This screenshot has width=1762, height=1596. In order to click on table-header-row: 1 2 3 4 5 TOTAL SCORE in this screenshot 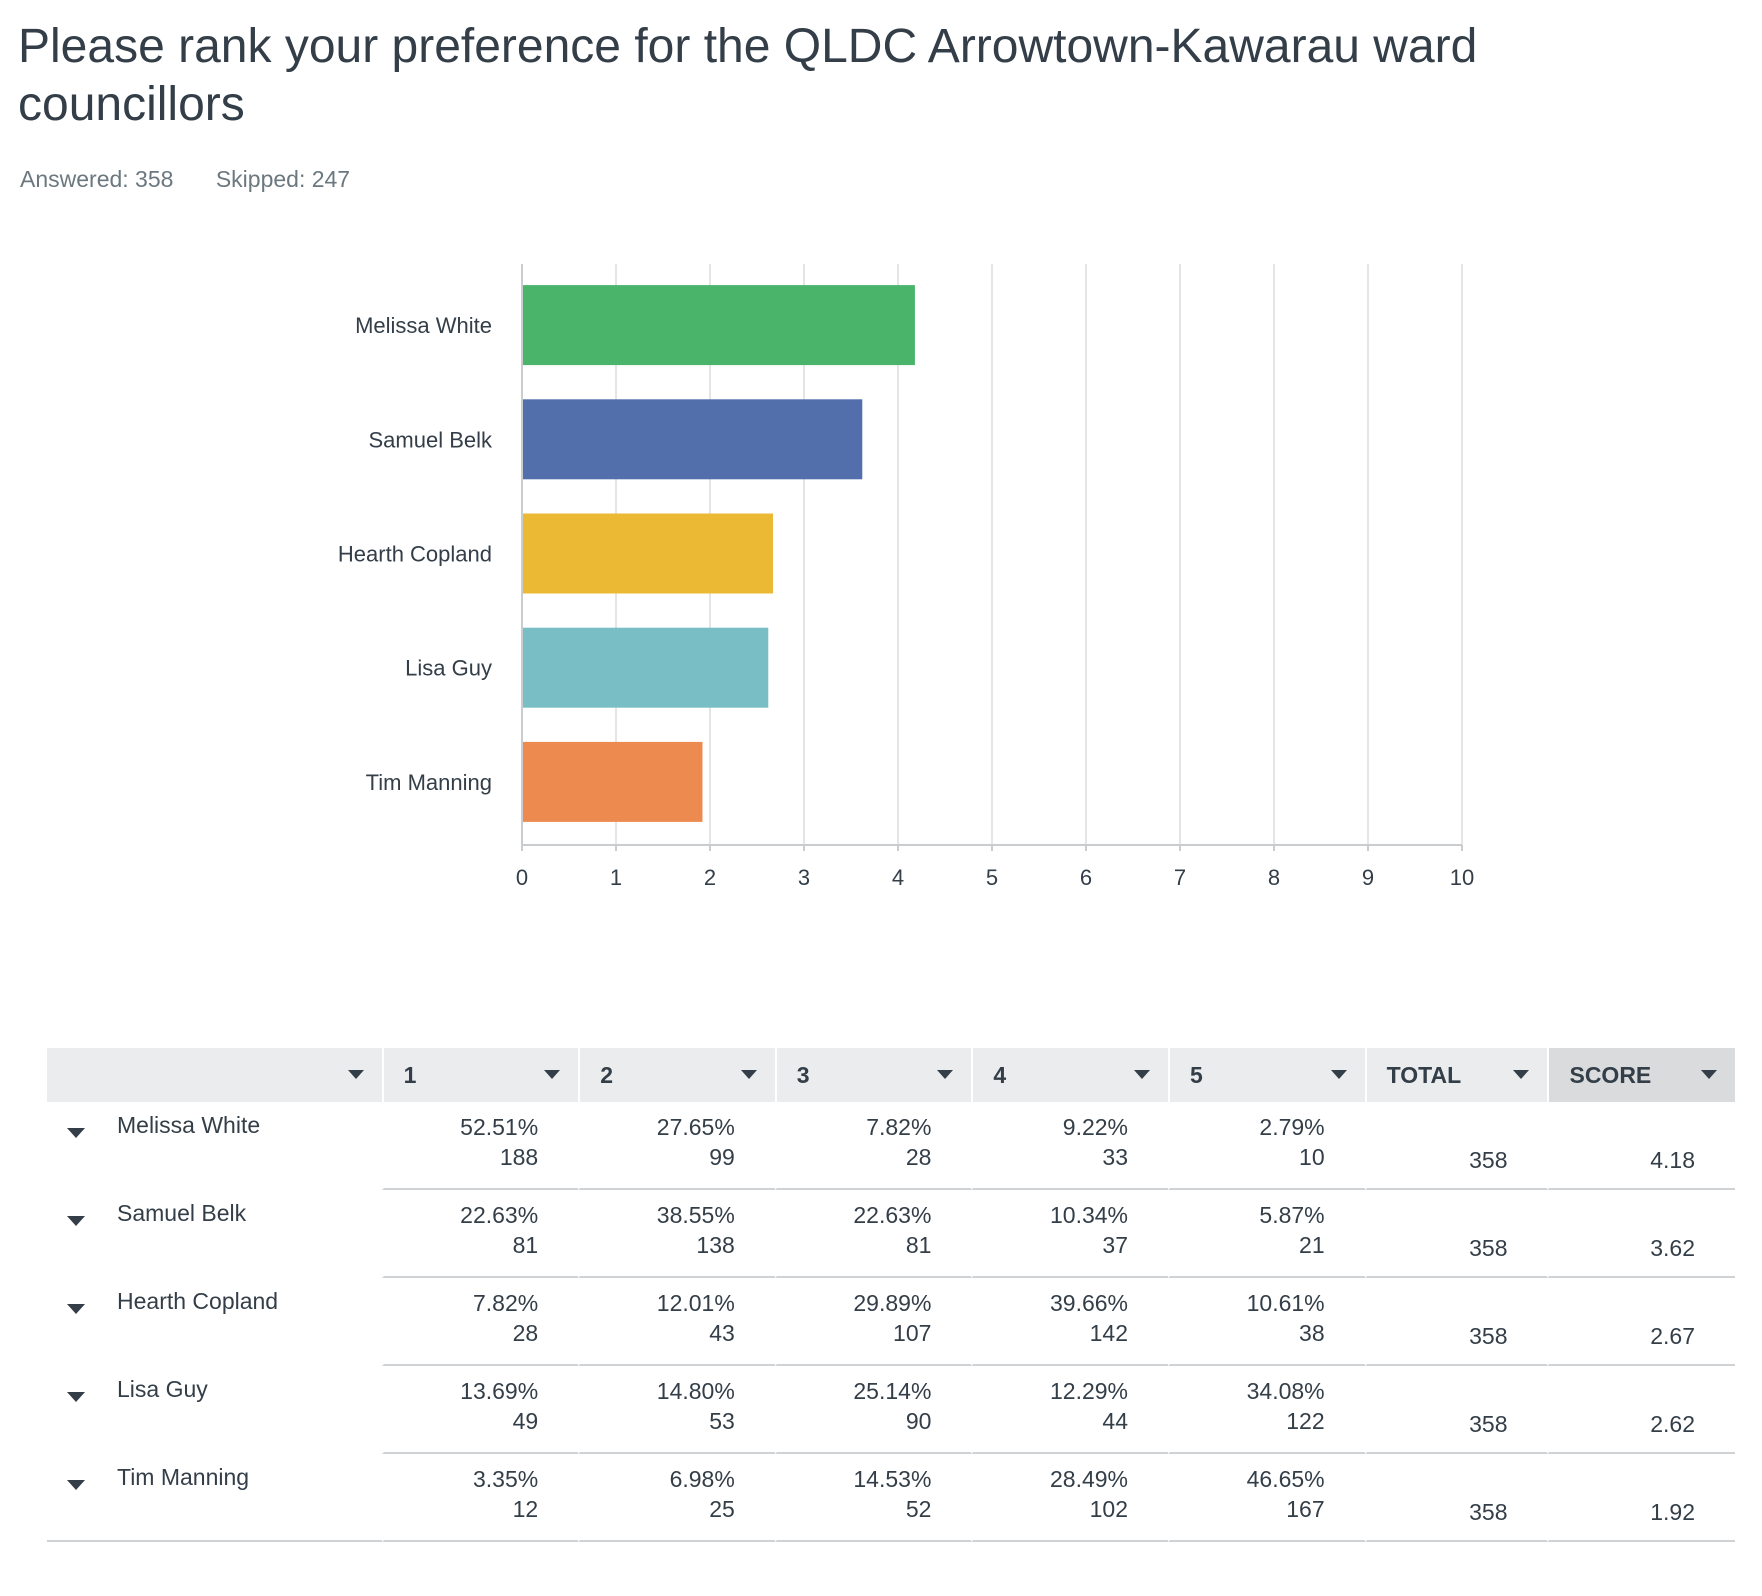, I will do `click(891, 1075)`.